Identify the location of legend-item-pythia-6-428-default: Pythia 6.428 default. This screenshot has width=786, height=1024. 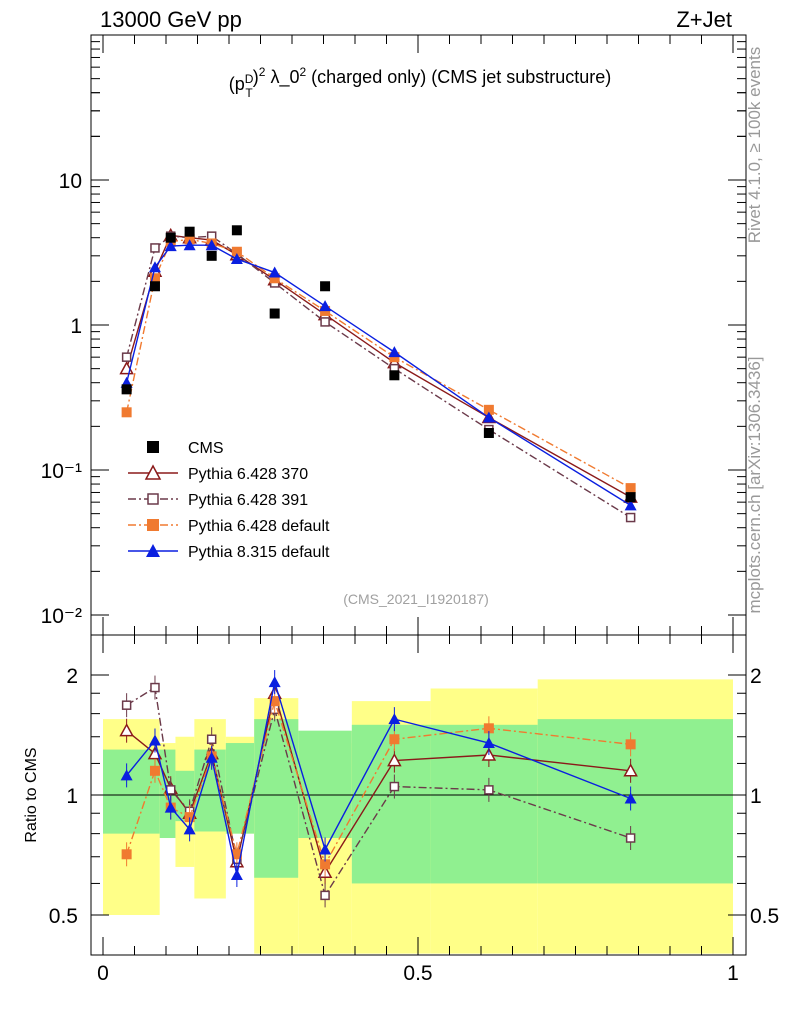
(229, 526).